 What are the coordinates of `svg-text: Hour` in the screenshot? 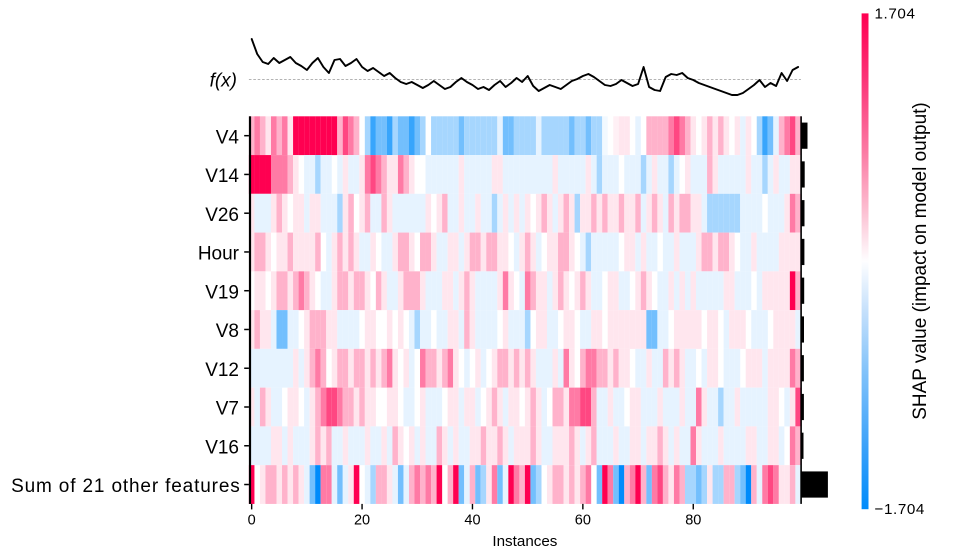 It's located at (219, 254).